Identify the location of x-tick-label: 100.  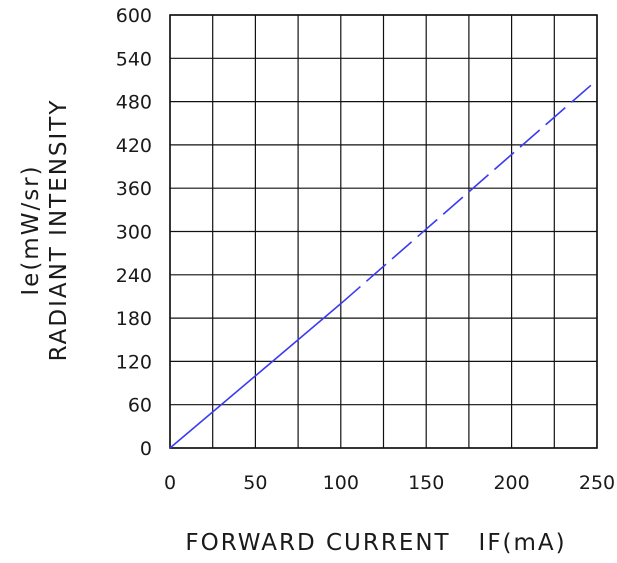
(341, 483).